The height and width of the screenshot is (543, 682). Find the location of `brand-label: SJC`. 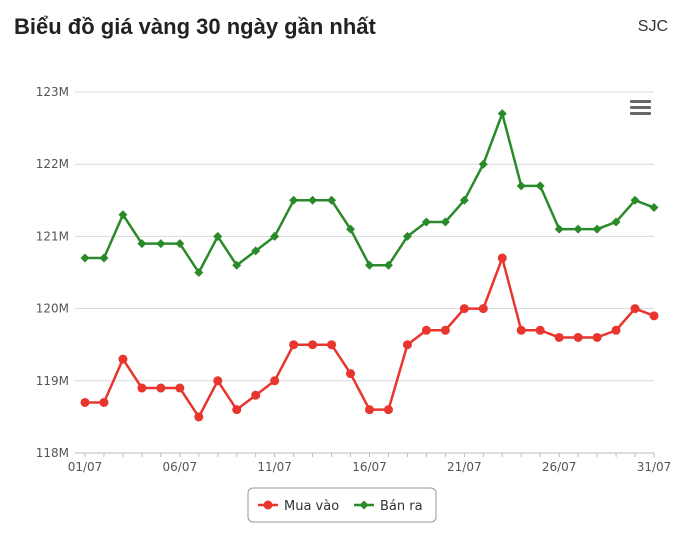

brand-label: SJC is located at coordinates (652, 26).